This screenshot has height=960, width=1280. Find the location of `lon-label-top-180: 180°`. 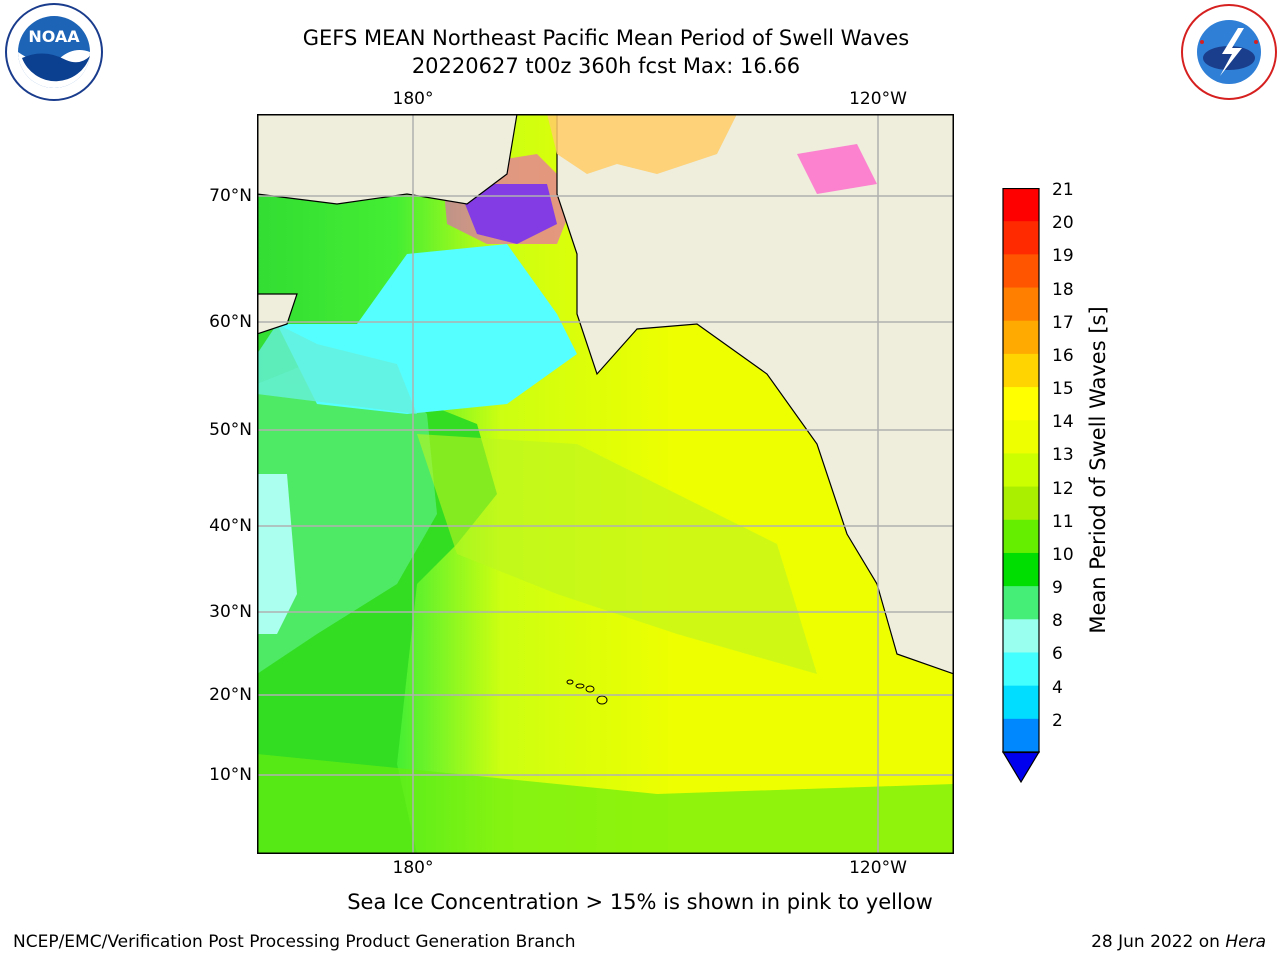

lon-label-top-180: 180° is located at coordinates (413, 99).